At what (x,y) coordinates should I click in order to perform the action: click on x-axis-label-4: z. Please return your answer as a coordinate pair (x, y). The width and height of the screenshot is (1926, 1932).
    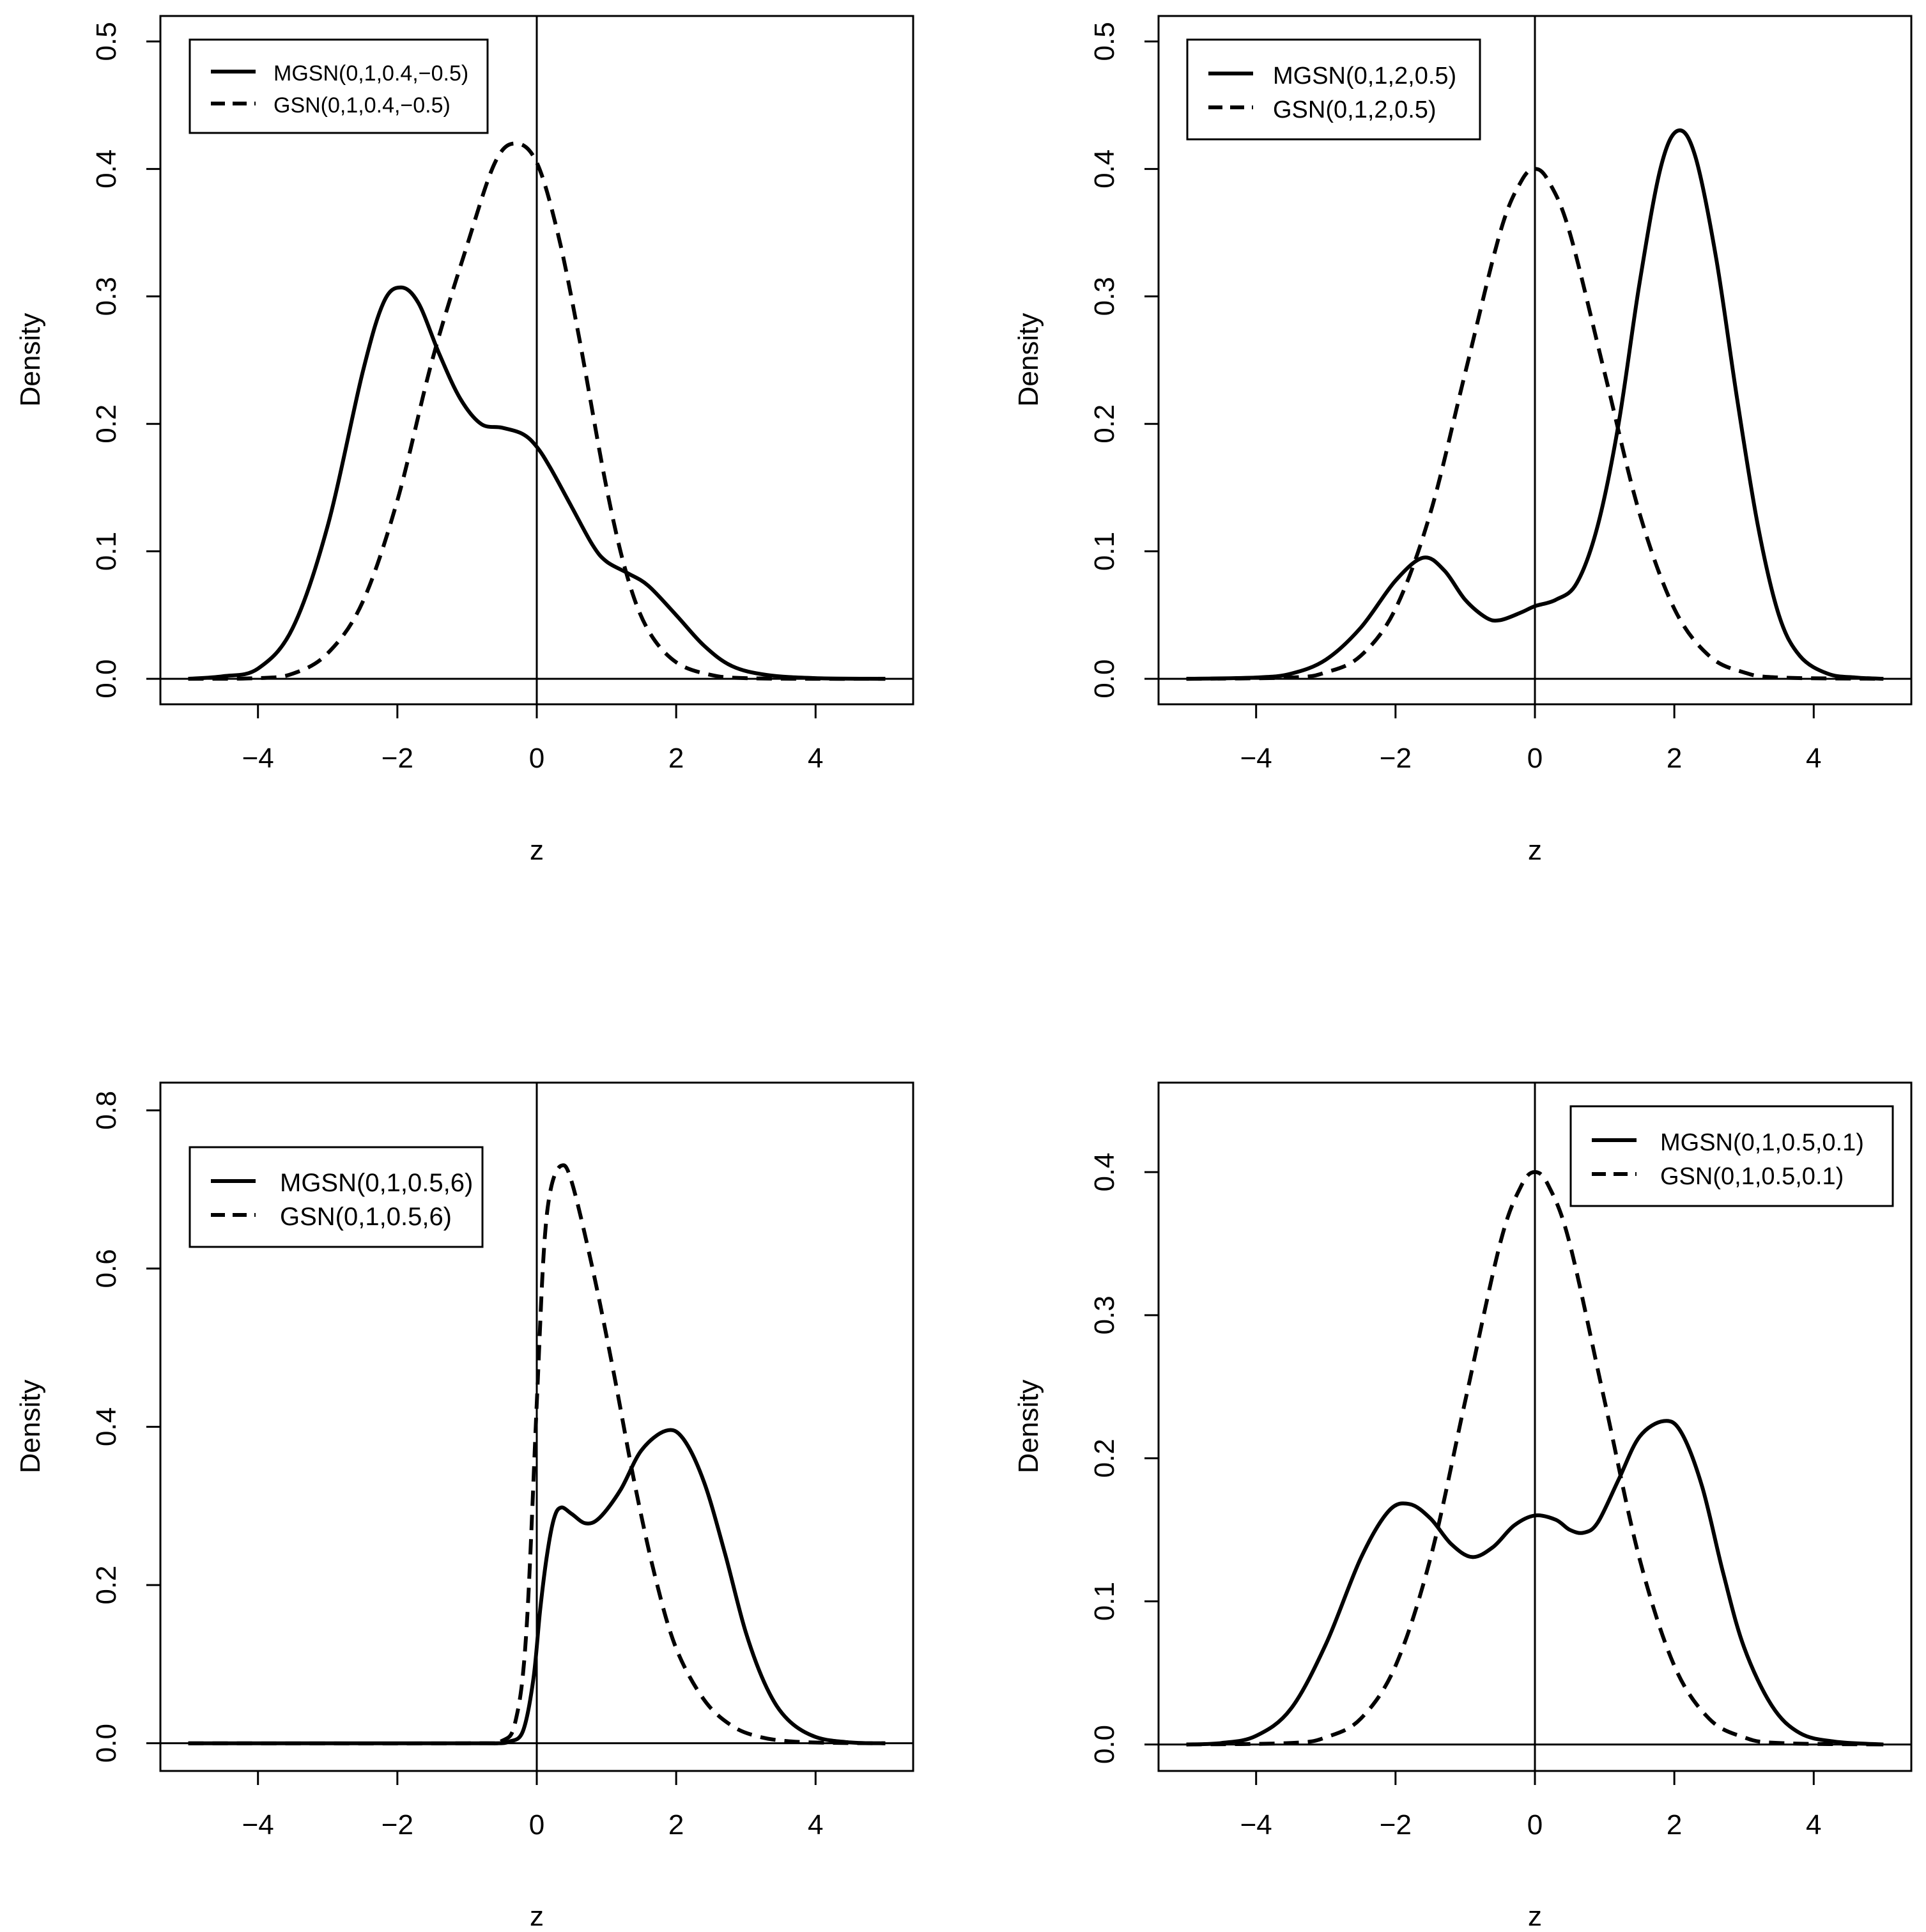
    Looking at the image, I should click on (1535, 1917).